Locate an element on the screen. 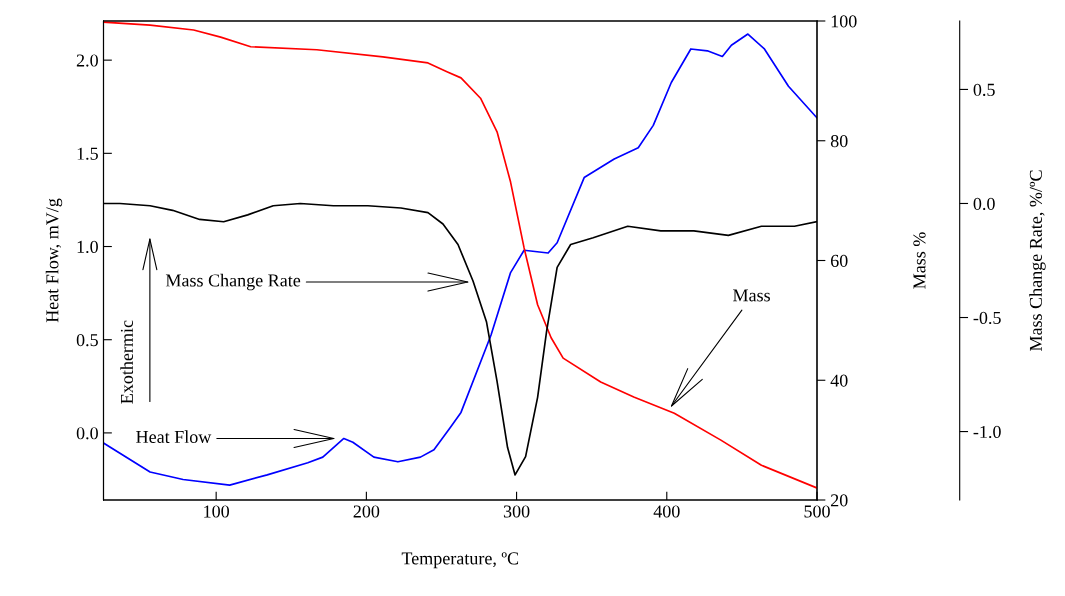  y-tick-label: 1.5 is located at coordinates (87, 153).